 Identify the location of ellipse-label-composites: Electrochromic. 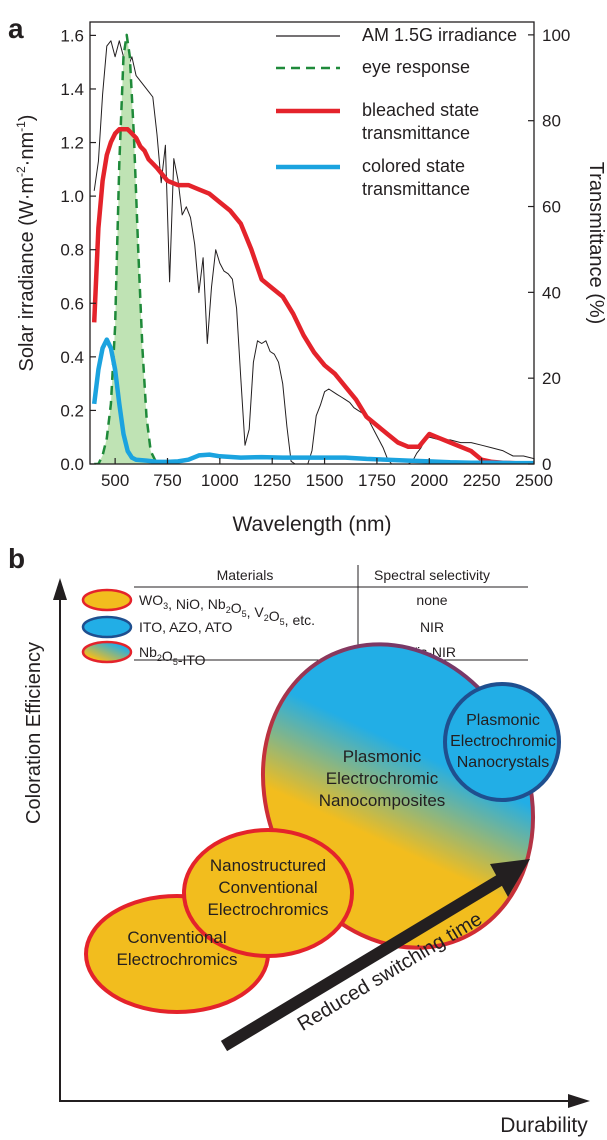
(382, 778).